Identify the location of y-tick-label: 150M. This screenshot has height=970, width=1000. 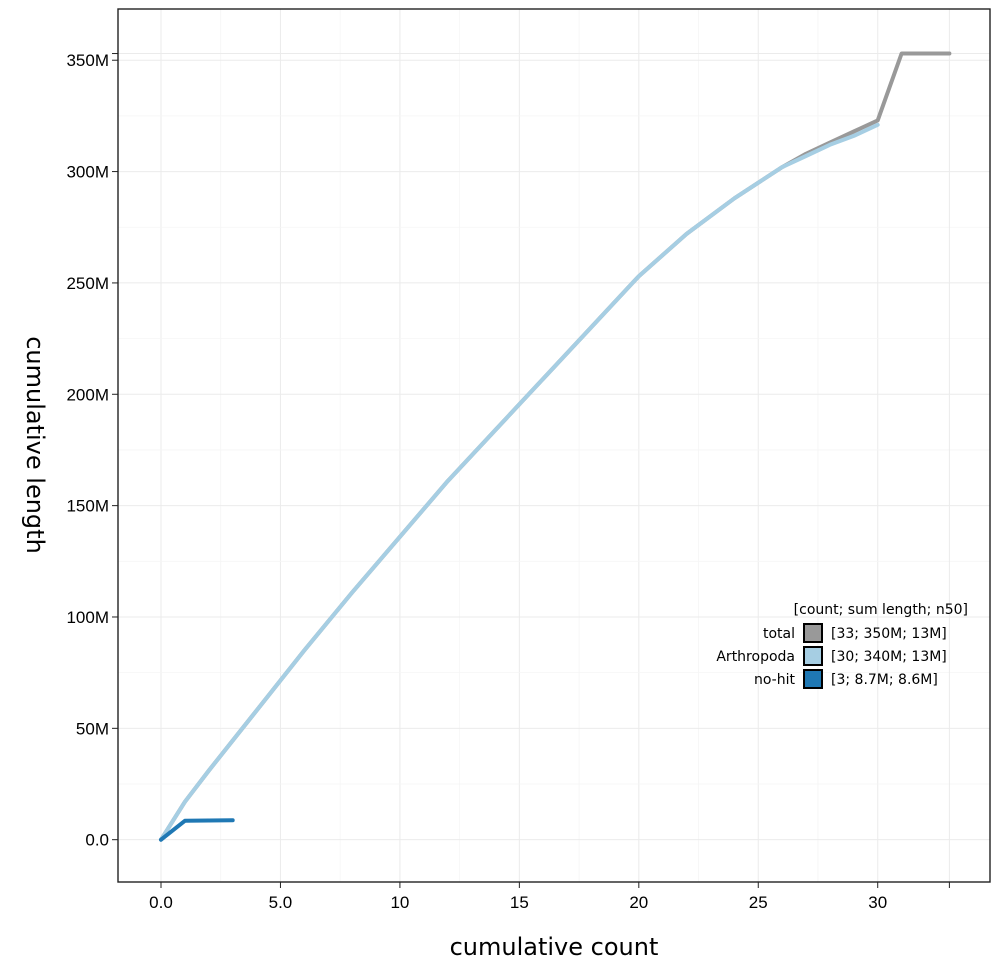
(87, 506).